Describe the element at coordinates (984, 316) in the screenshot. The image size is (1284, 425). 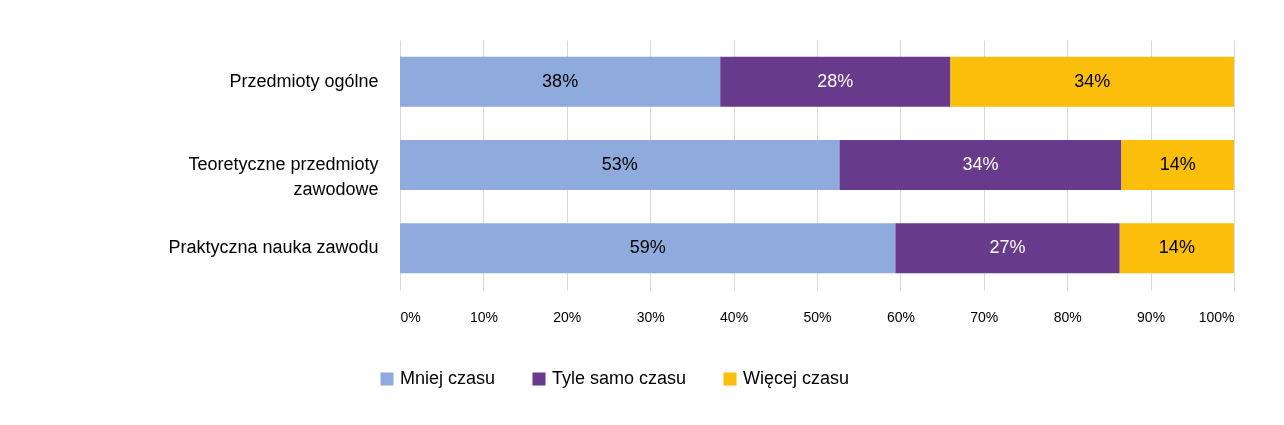
I see `x-tick-label: 70%` at that location.